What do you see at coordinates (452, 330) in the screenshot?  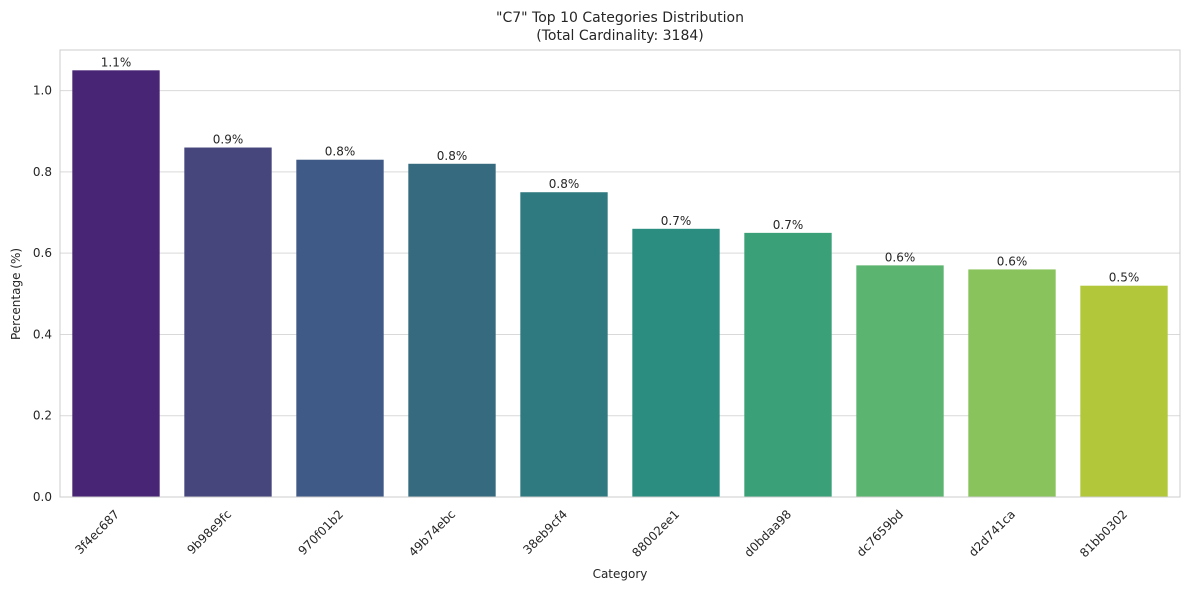 I see `bar-49b74ebc` at bounding box center [452, 330].